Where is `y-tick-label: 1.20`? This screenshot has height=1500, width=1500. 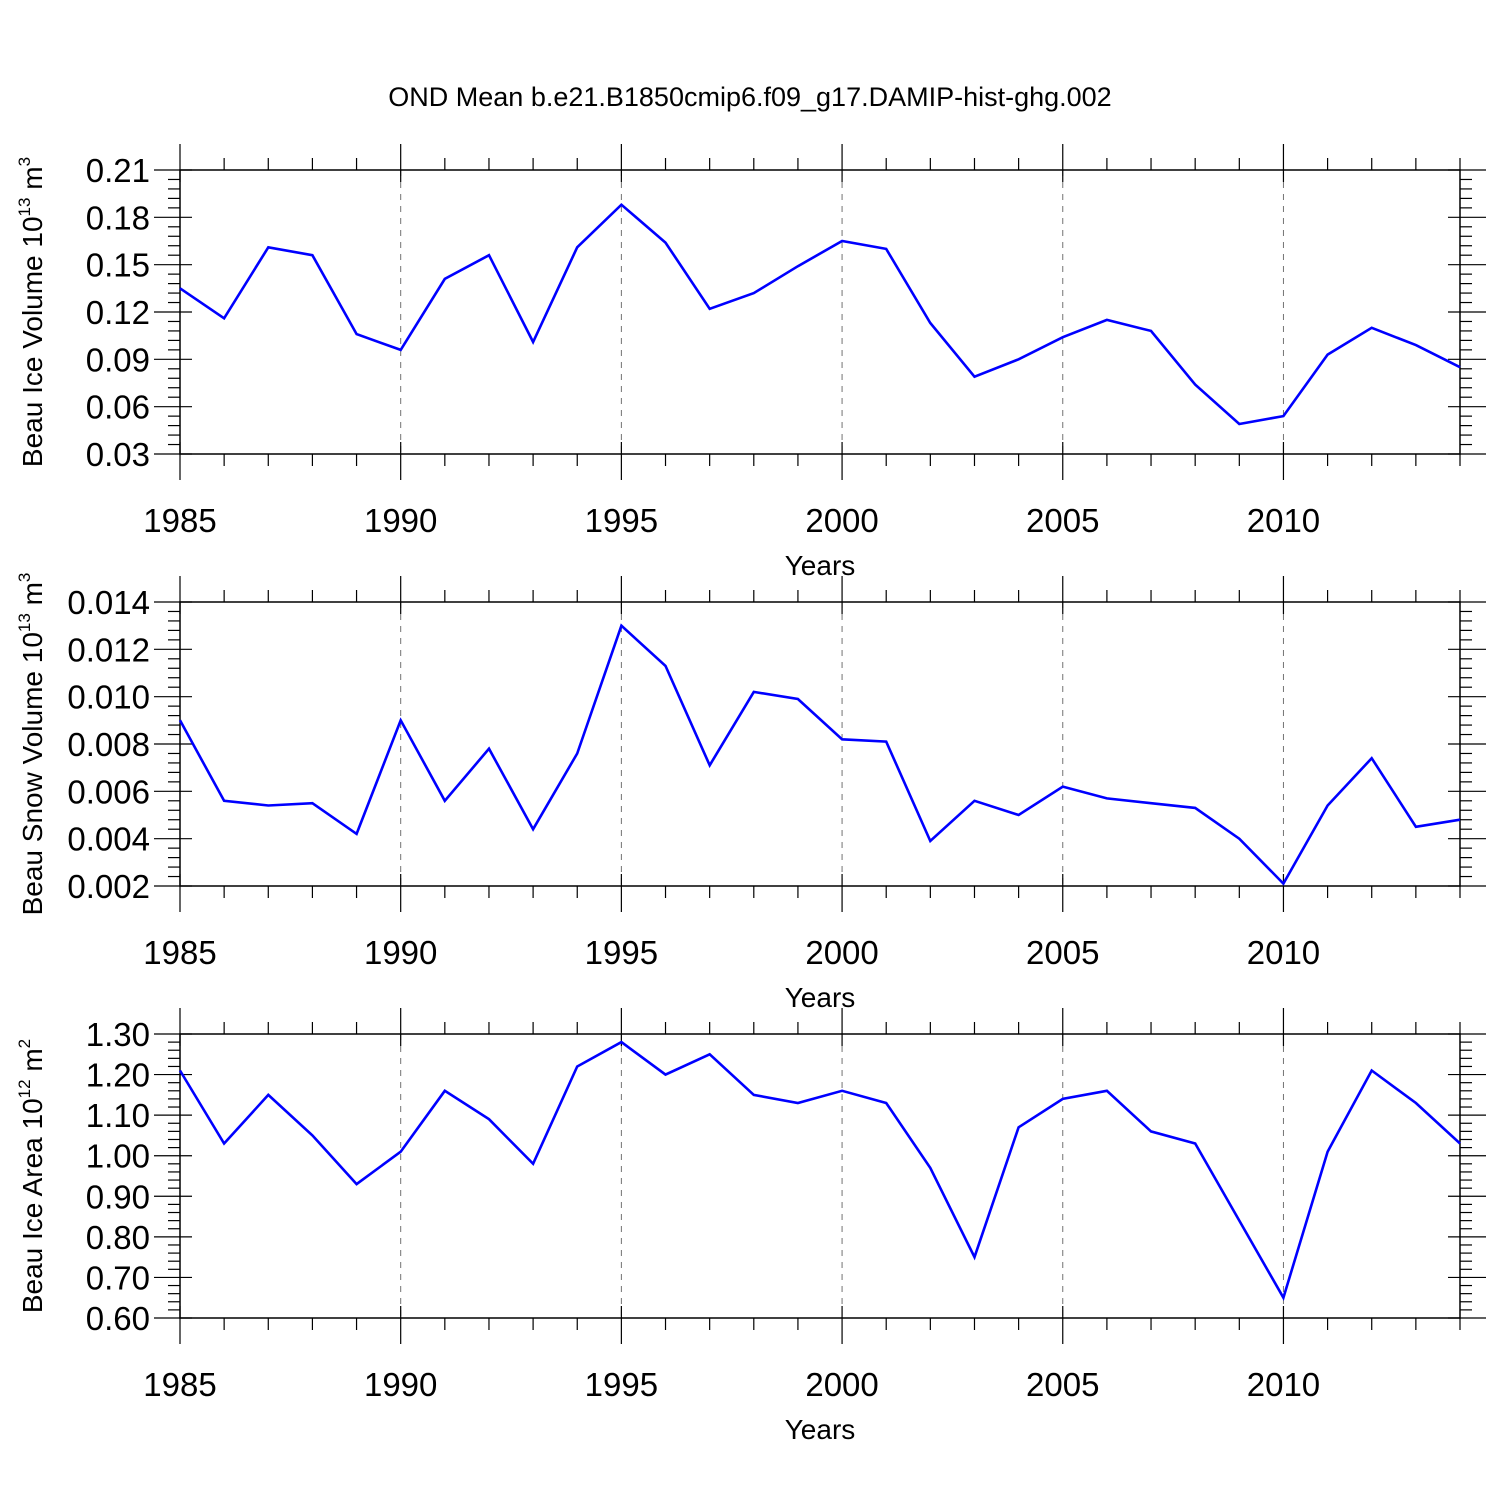
y-tick-label: 1.20 is located at coordinates (118, 1075).